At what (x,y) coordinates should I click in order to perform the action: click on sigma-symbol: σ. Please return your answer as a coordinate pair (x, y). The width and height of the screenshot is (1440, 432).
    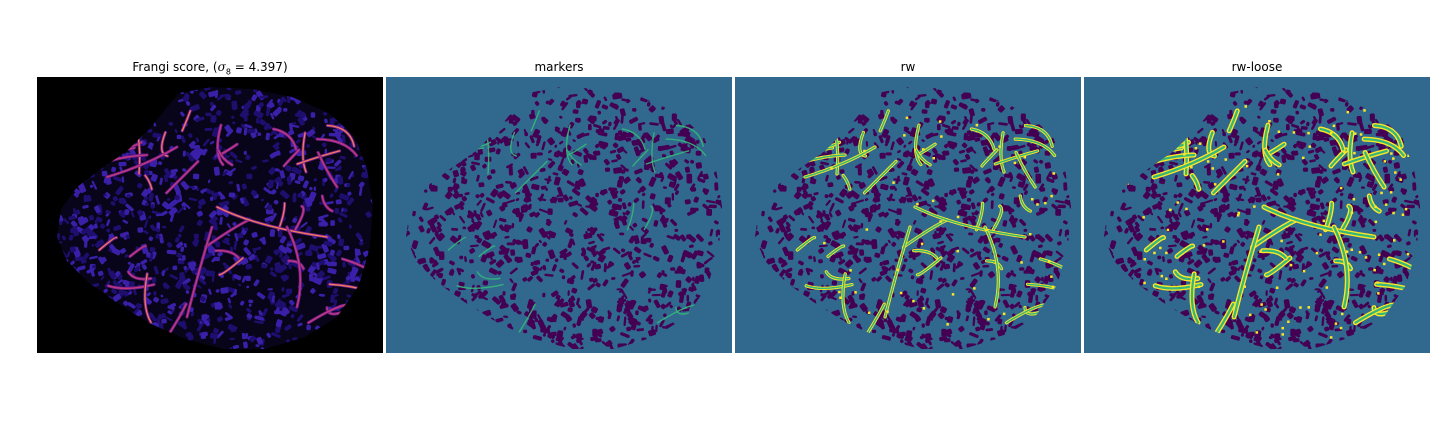
    Looking at the image, I should click on (221, 67).